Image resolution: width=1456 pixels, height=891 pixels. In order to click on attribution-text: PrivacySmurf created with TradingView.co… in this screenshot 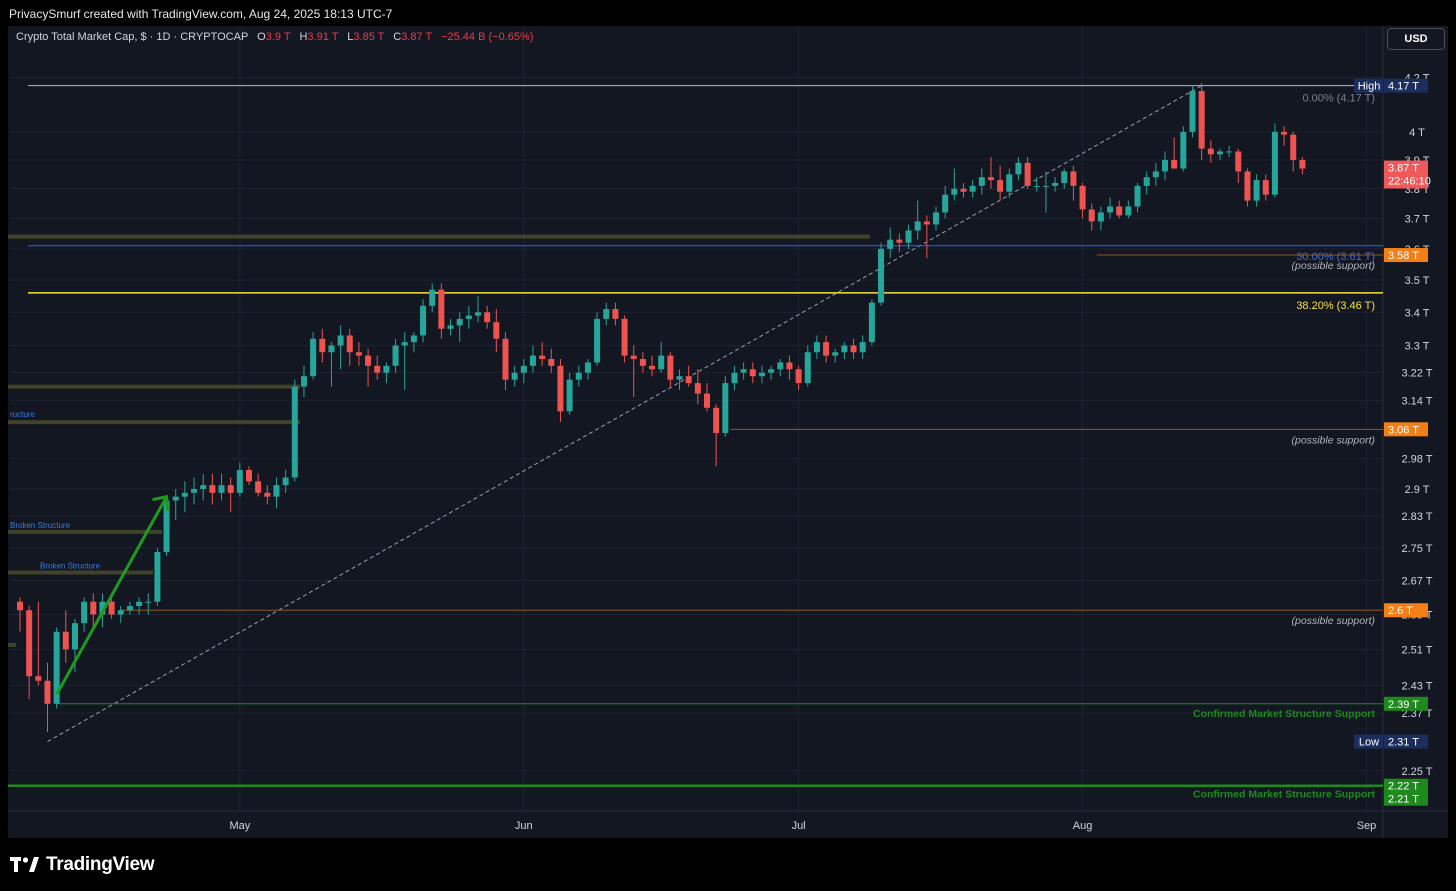, I will do `click(201, 14)`.